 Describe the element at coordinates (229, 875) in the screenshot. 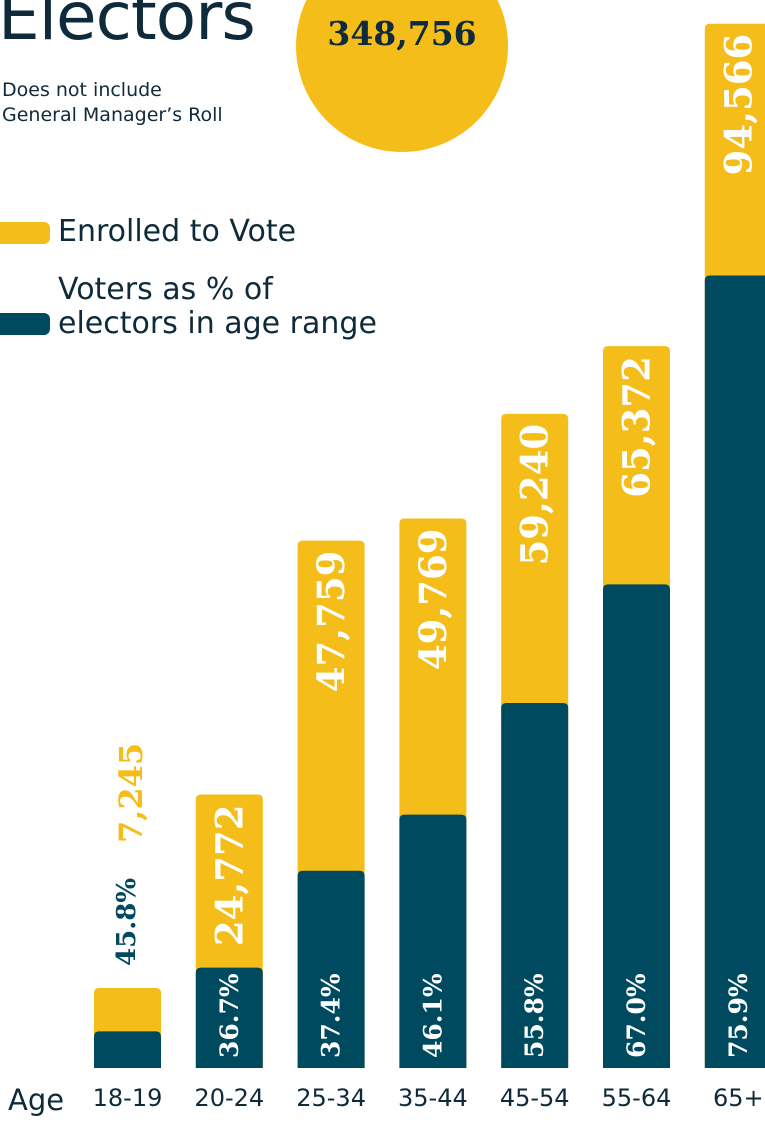

I see `data-label-enrolled-20-24: 24,772` at that location.